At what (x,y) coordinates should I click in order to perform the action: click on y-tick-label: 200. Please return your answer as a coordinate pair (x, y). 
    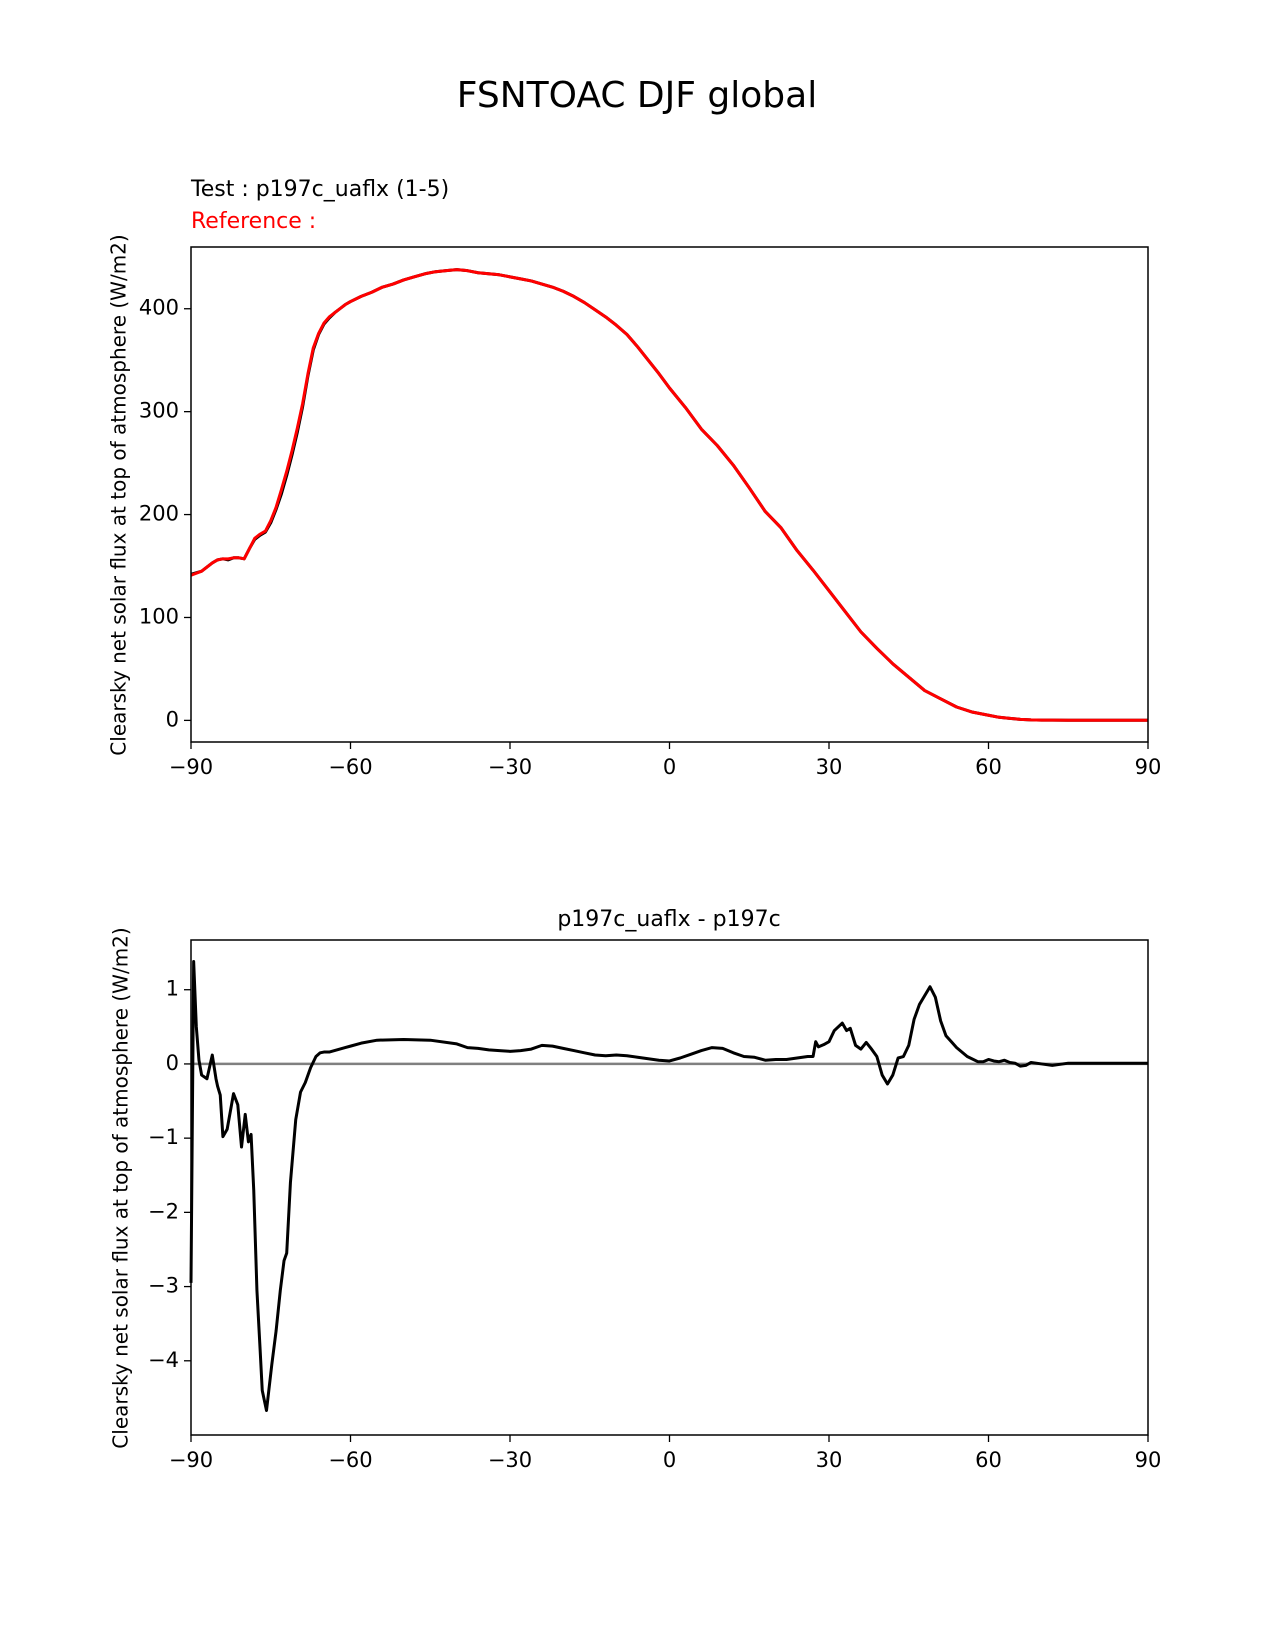
    Looking at the image, I should click on (159, 514).